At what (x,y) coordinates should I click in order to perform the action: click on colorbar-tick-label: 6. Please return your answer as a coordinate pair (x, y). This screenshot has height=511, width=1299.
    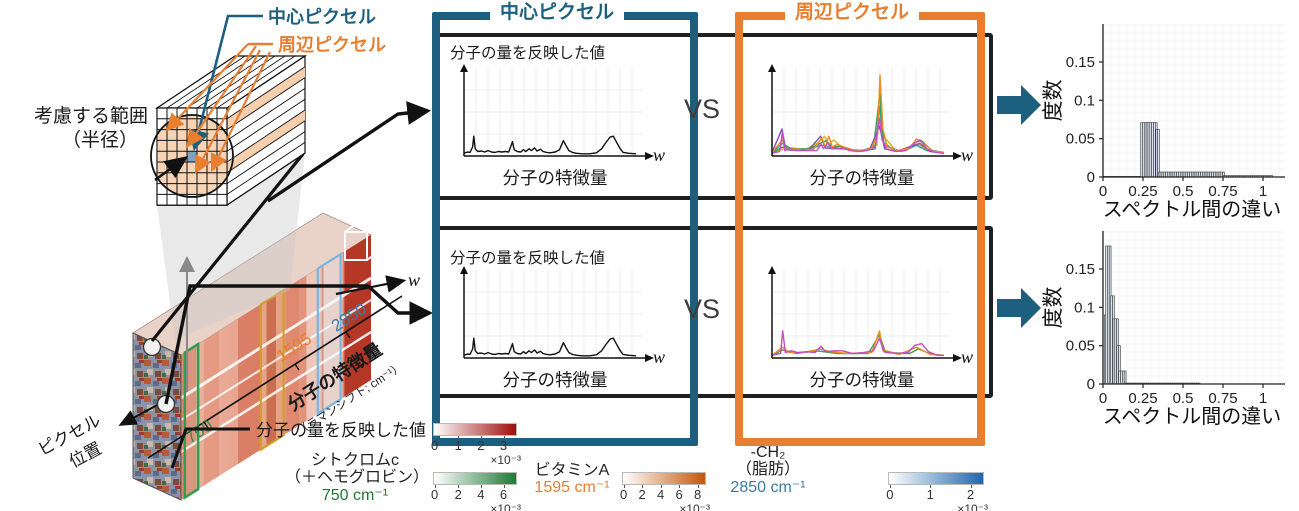
    Looking at the image, I should click on (503, 494).